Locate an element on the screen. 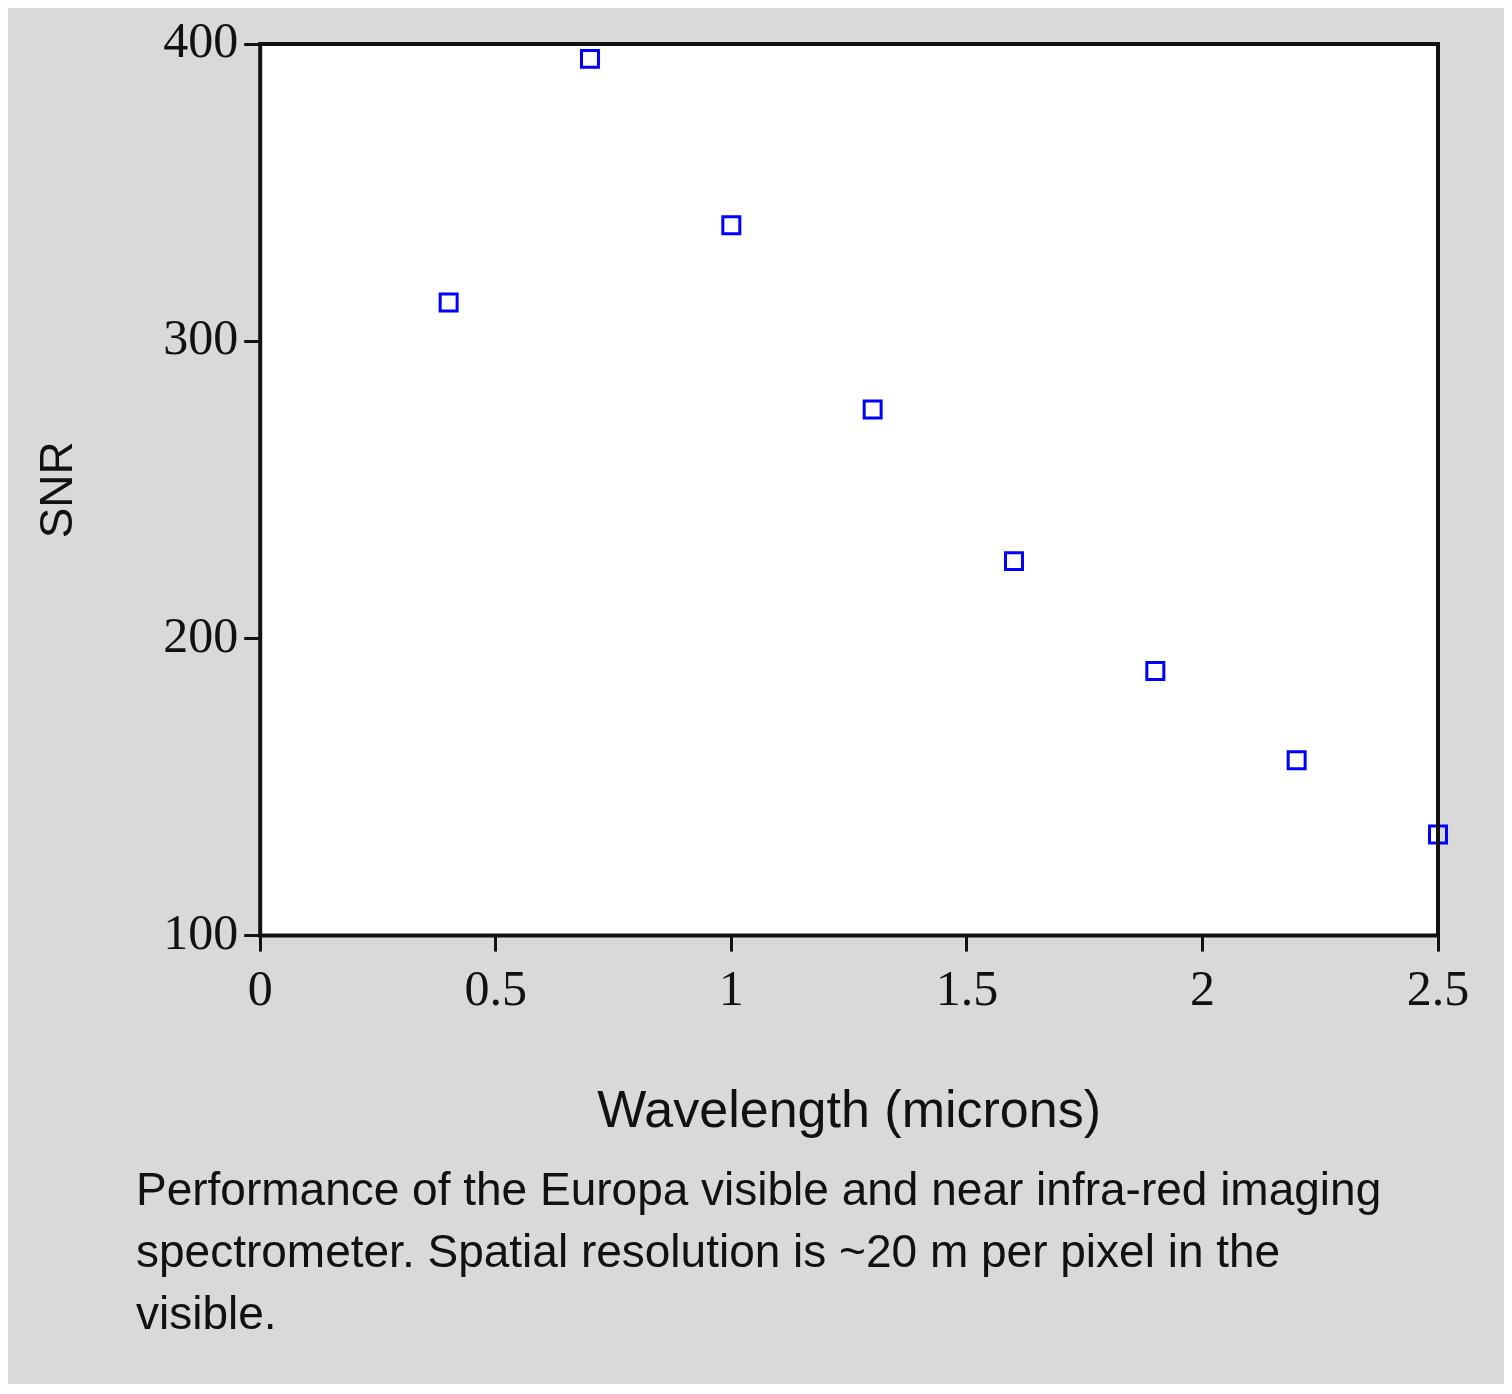  y-tick-label: 300 is located at coordinates (201, 337).